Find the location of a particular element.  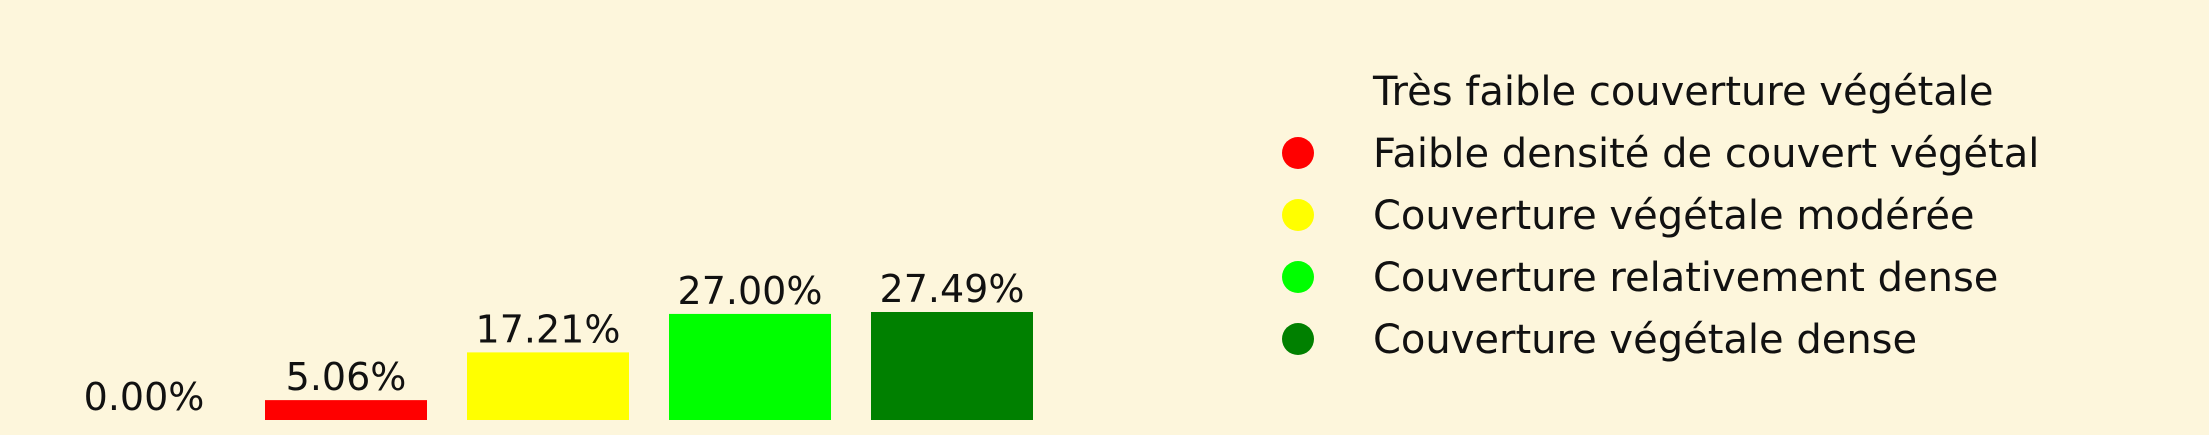

legend-label: Très faible couverture végétale is located at coordinates (1683, 92).